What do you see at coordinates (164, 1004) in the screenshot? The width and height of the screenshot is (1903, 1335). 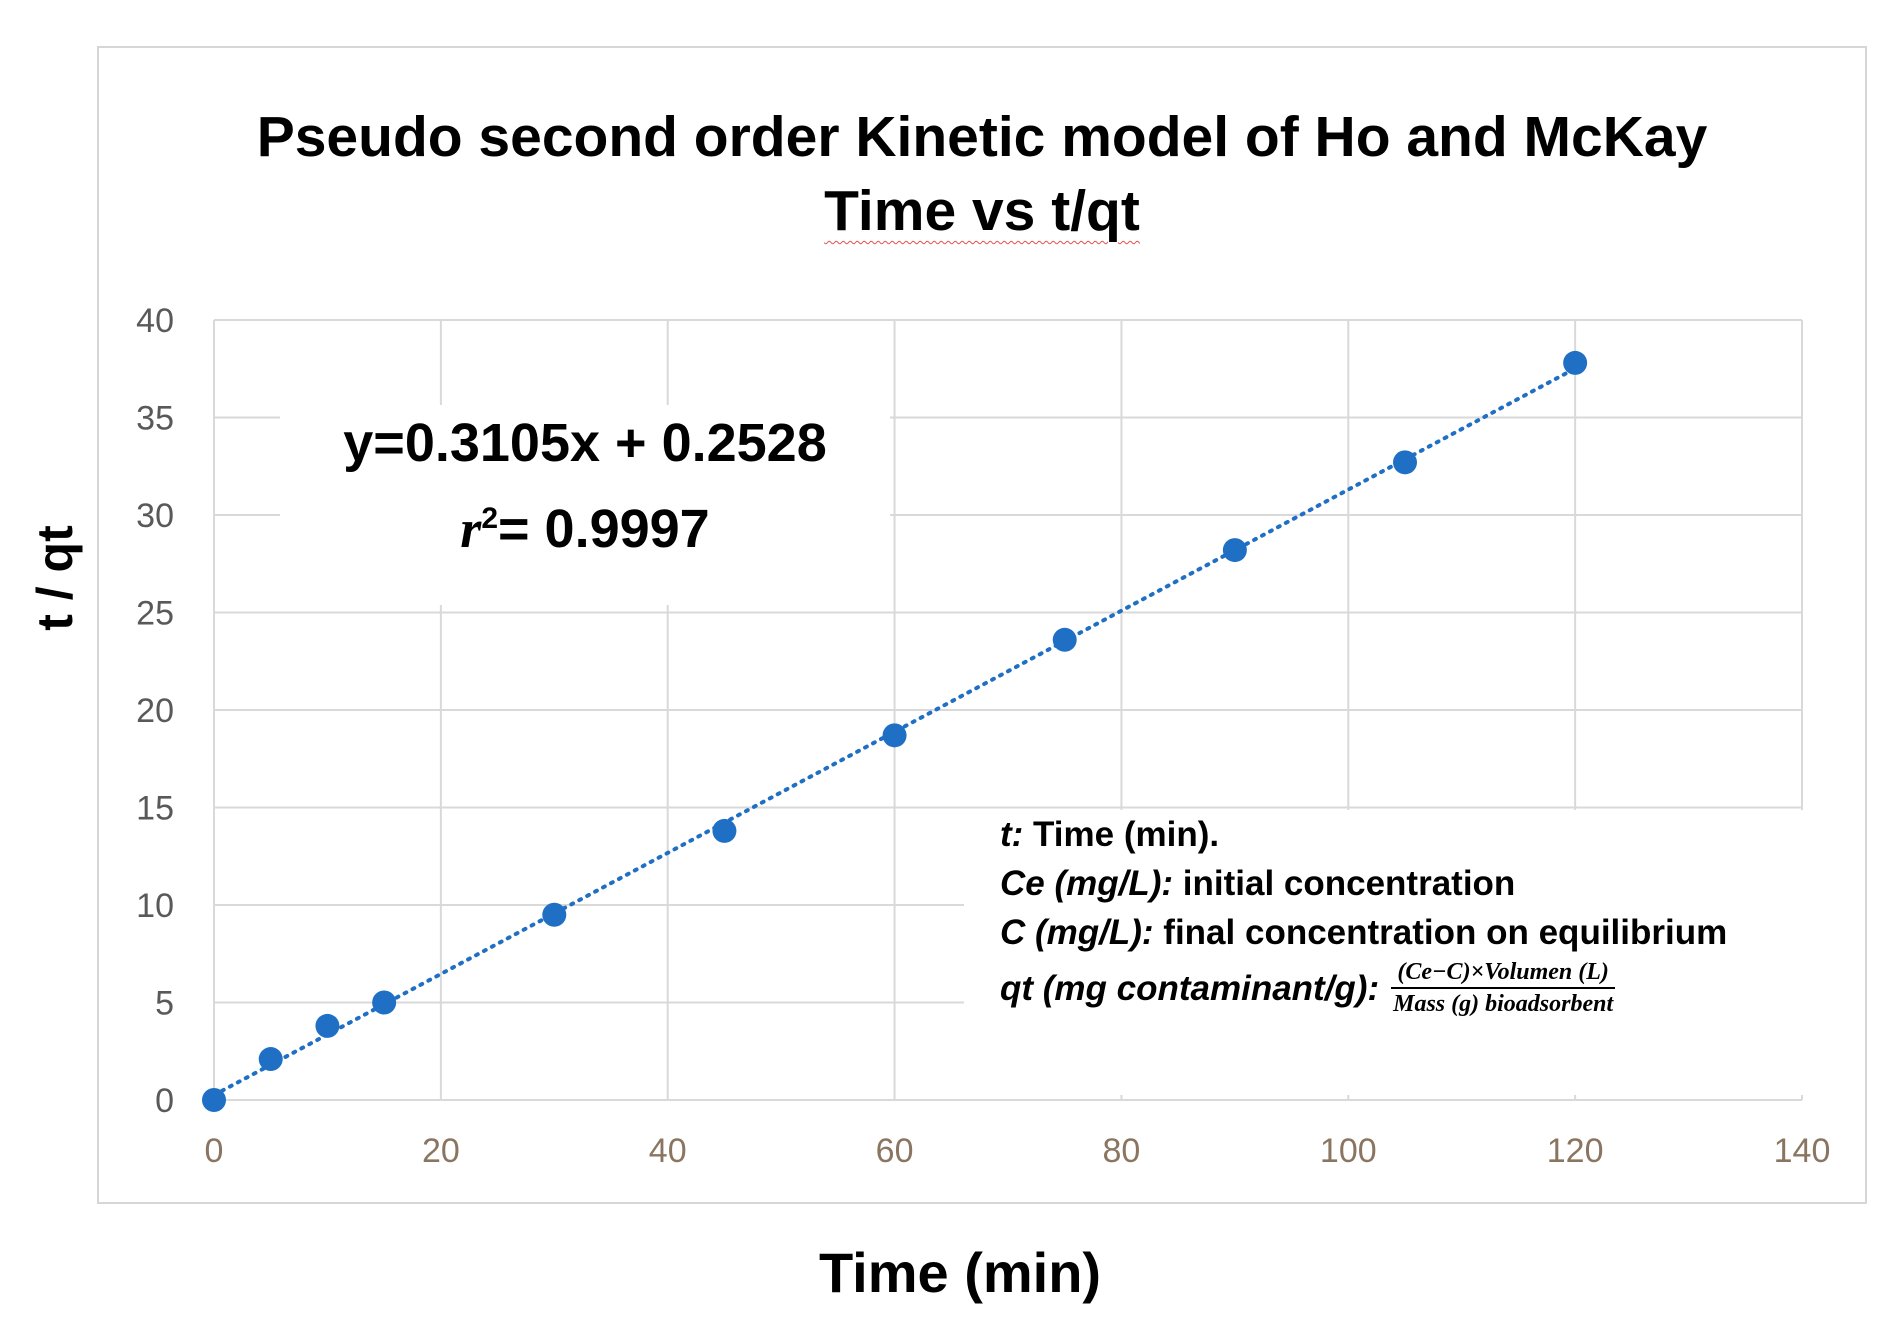 I see `y-tick-label: 5` at bounding box center [164, 1004].